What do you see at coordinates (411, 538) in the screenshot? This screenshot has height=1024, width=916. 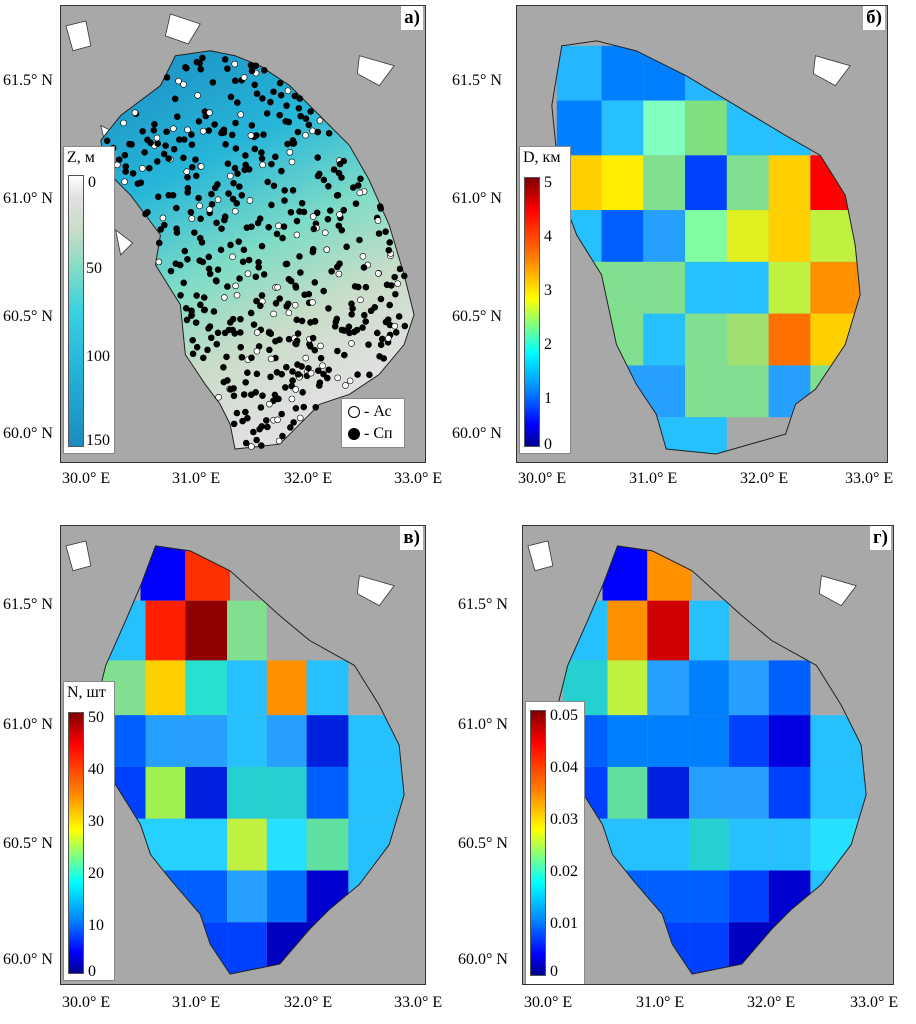 I see `panel-letter-c: в)` at bounding box center [411, 538].